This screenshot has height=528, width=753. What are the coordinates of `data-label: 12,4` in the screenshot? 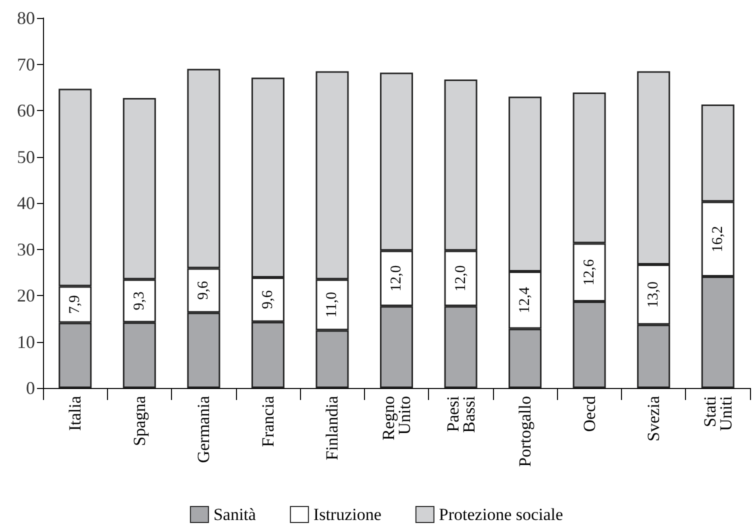 It's located at (525, 300).